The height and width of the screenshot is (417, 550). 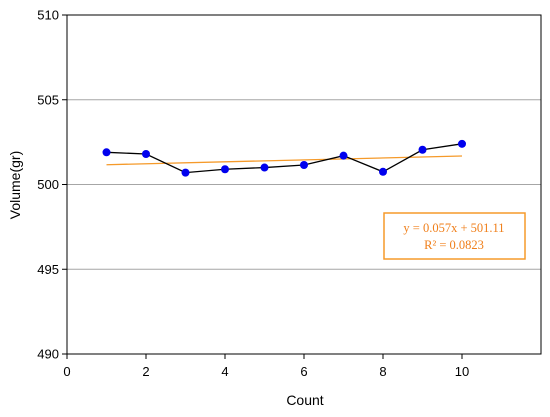 I want to click on x-tick-label: 10, so click(x=462, y=371).